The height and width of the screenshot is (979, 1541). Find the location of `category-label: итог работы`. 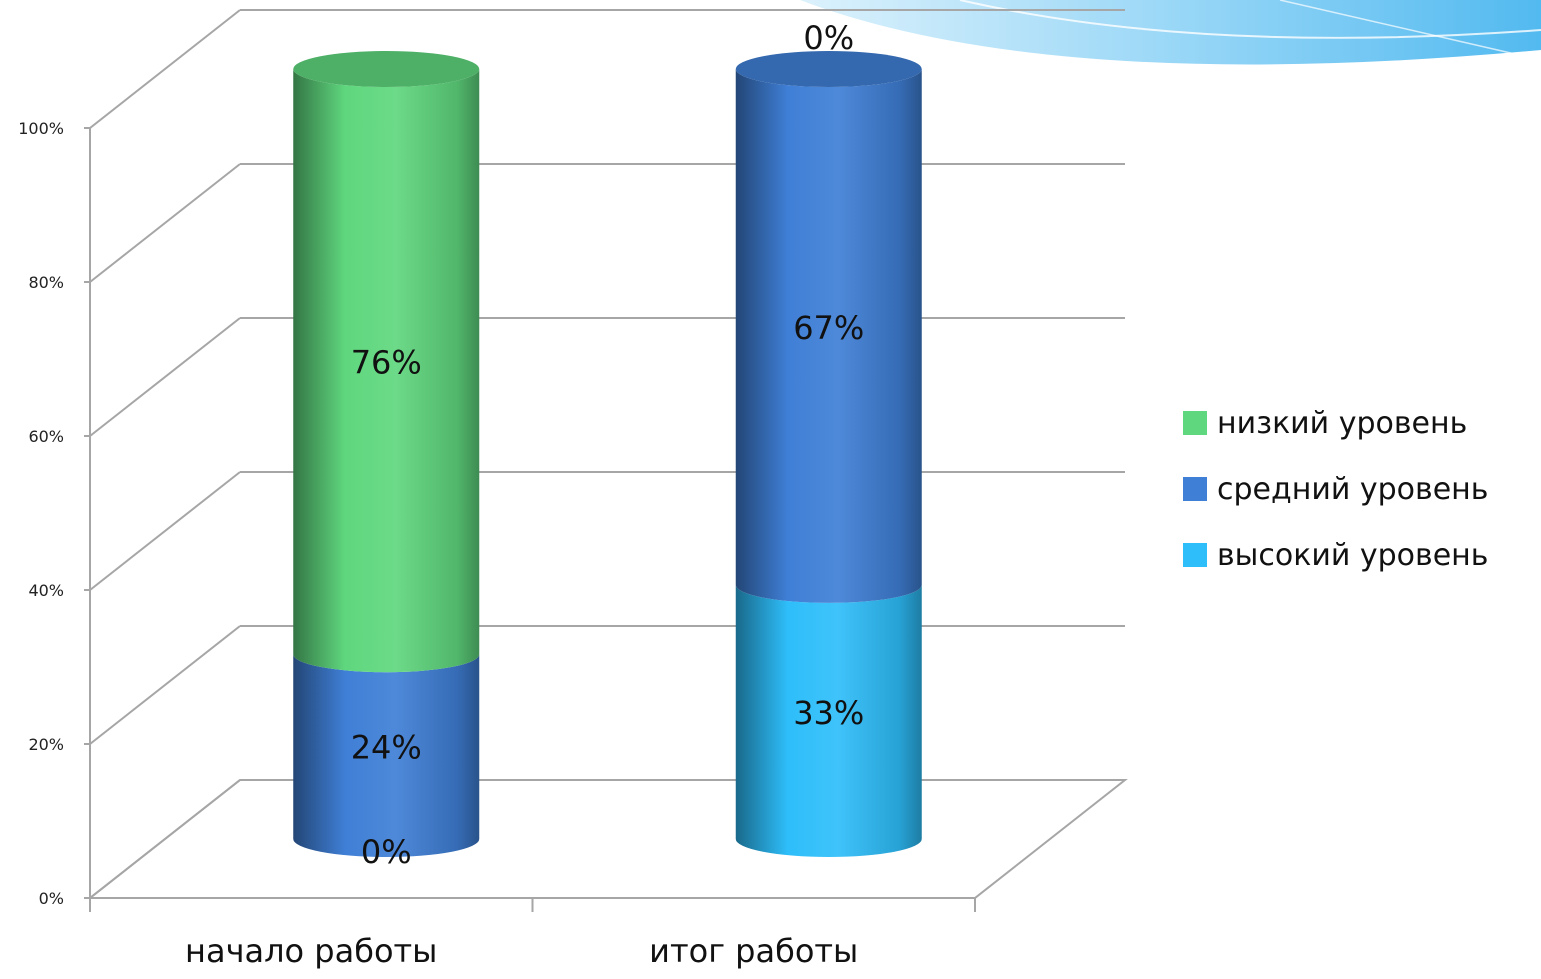

category-label: итог работы is located at coordinates (753, 951).